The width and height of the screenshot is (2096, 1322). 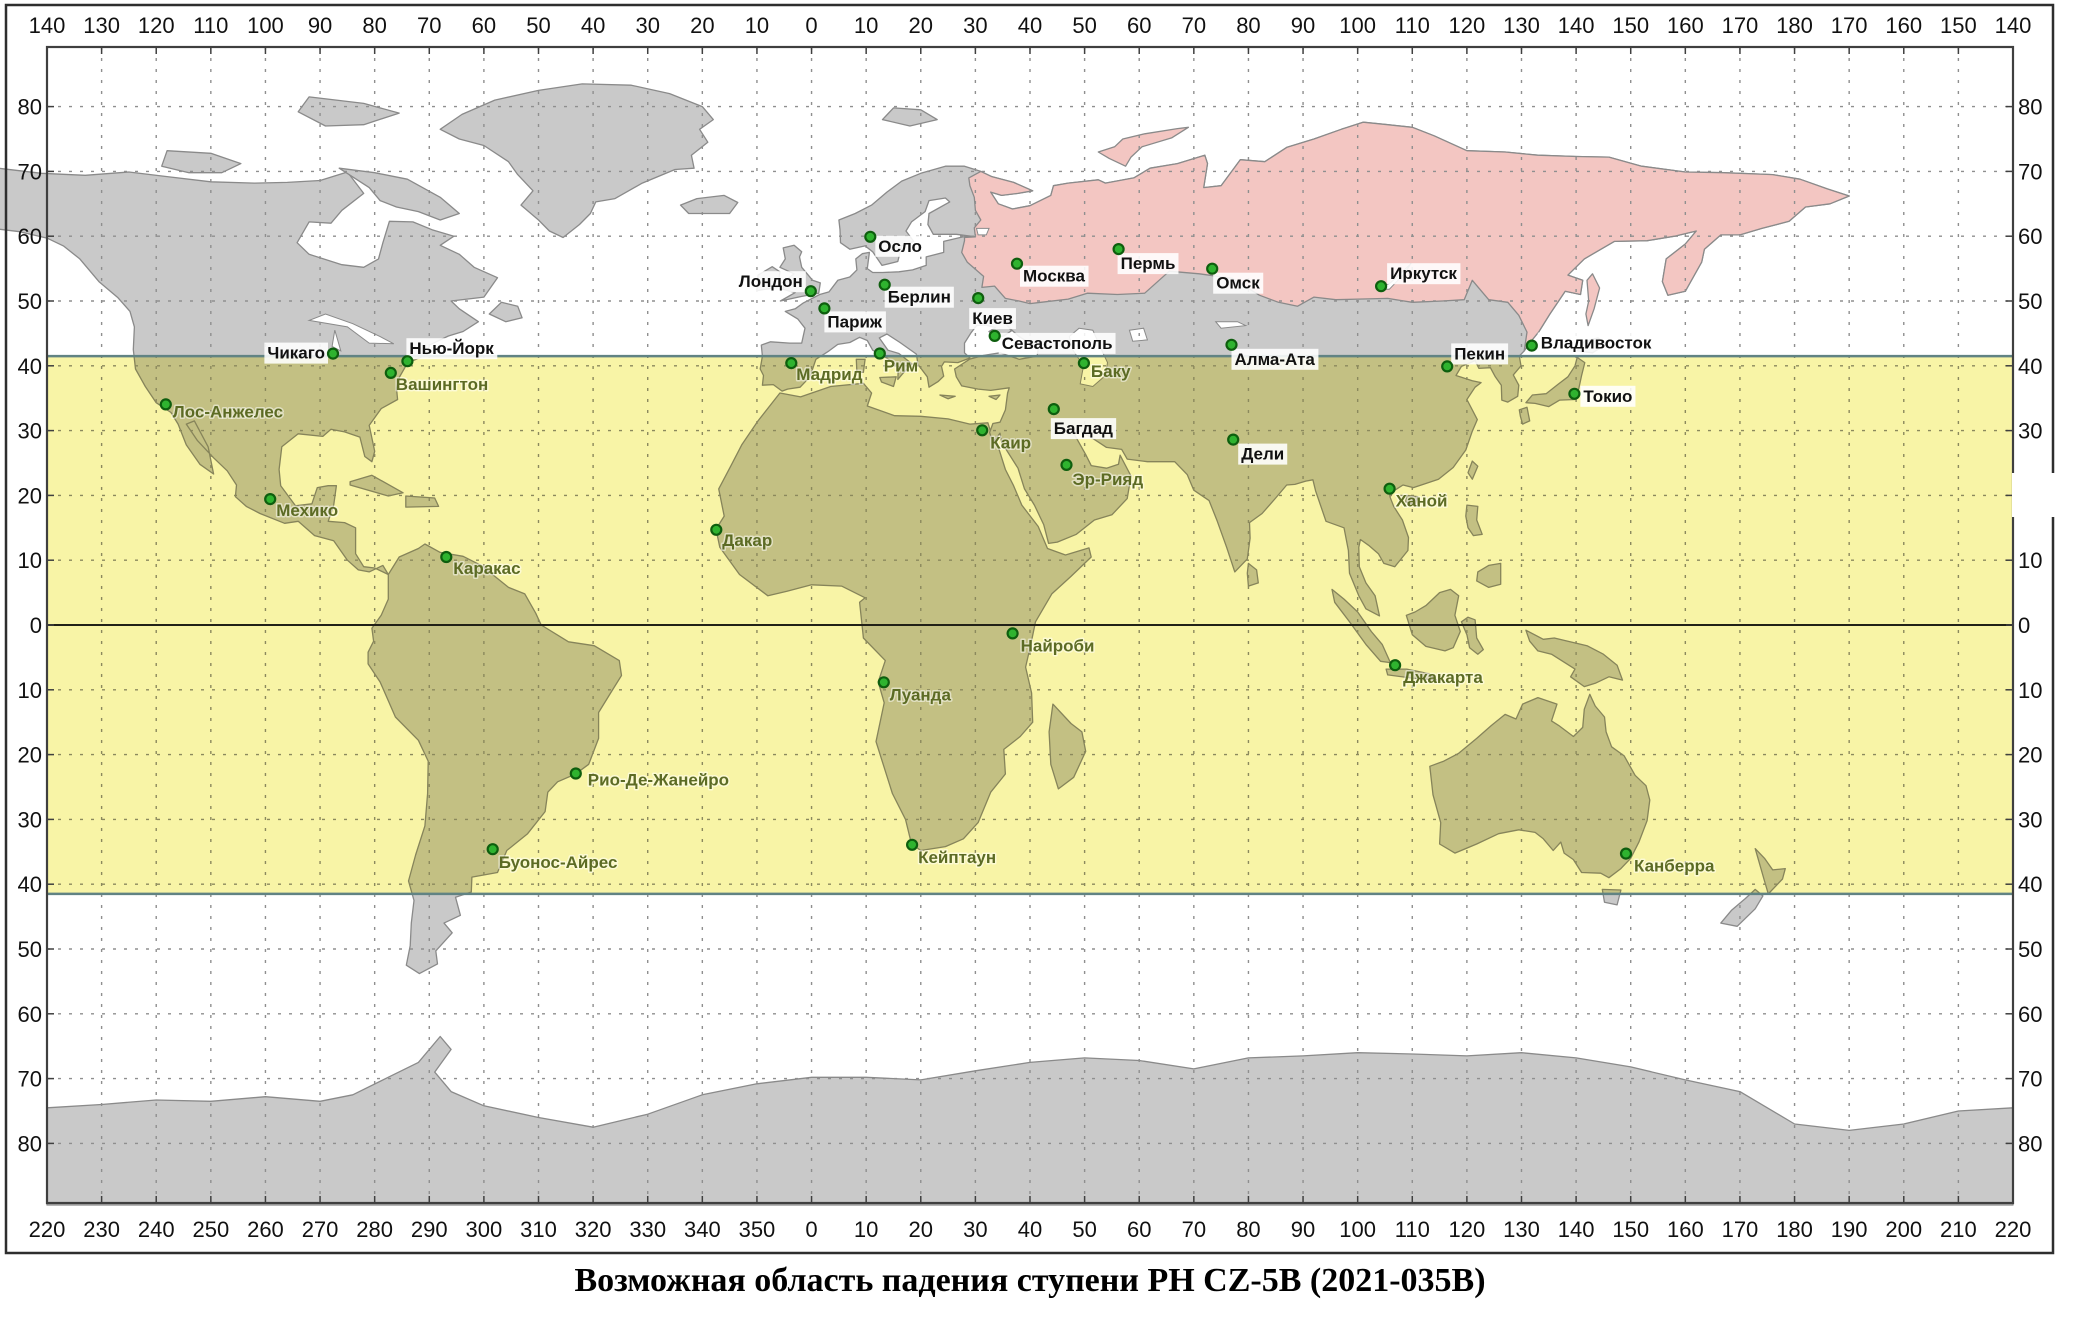 What do you see at coordinates (351, 329) in the screenshot?
I see `lake-great-lakes-east` at bounding box center [351, 329].